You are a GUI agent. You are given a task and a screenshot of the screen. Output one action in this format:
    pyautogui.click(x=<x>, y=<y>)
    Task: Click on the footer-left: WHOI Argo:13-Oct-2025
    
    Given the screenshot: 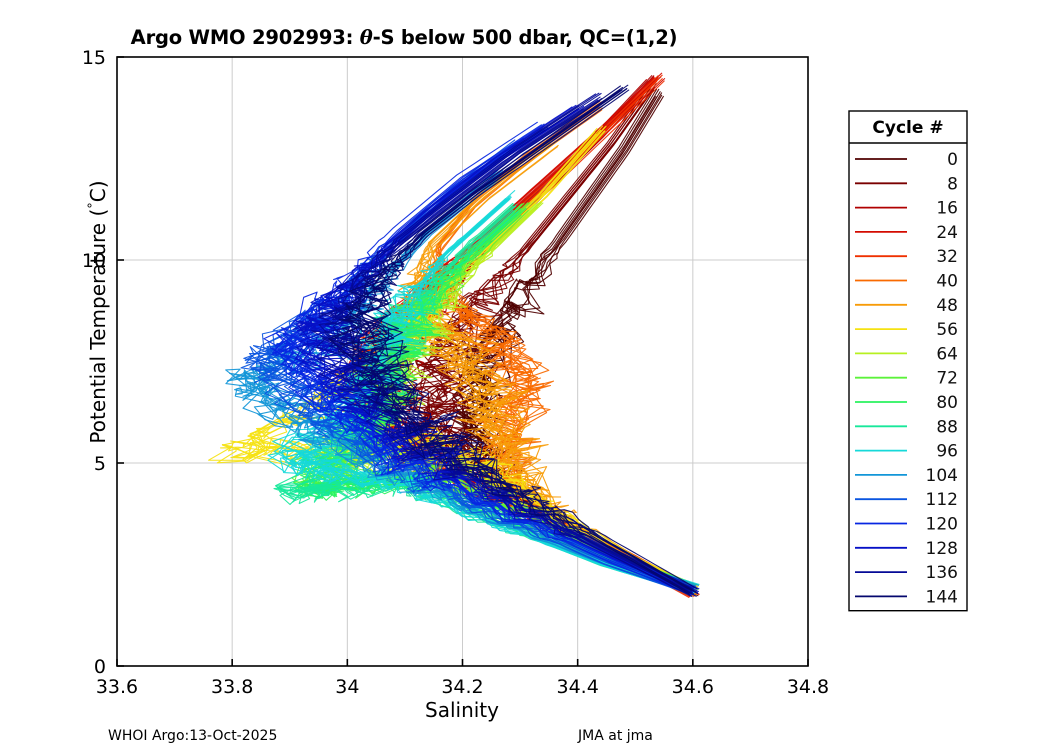 What is the action you would take?
    pyautogui.click(x=192, y=736)
    